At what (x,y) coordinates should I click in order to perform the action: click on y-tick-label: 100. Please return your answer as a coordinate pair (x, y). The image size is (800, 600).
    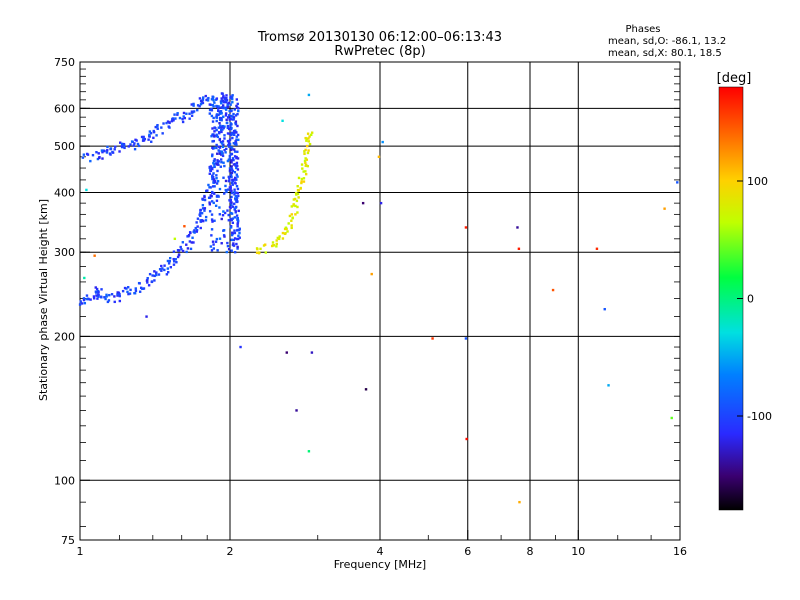
    Looking at the image, I should click on (64, 480).